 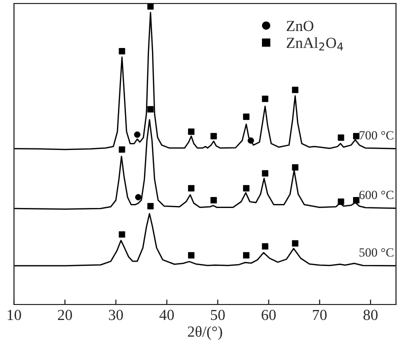 I want to click on x-tick-label: 10, so click(x=15, y=315).